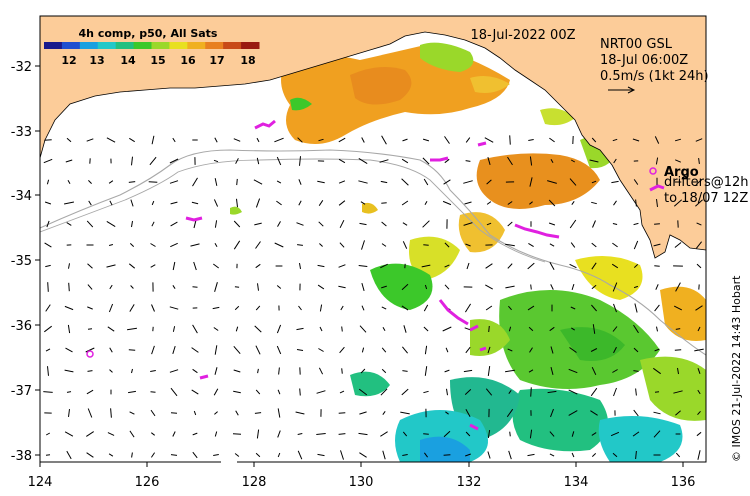  What do you see at coordinates (653, 171) in the screenshot?
I see `argo-legend-icon` at bounding box center [653, 171].